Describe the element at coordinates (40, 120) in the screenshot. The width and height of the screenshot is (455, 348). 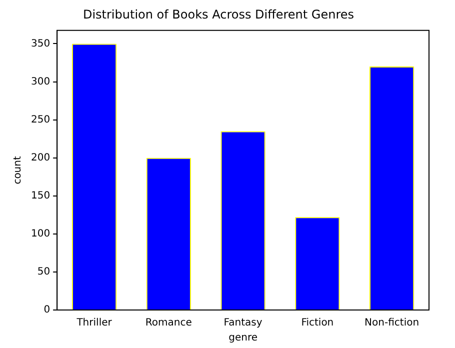
I see `y-tick-label: 250` at that location.